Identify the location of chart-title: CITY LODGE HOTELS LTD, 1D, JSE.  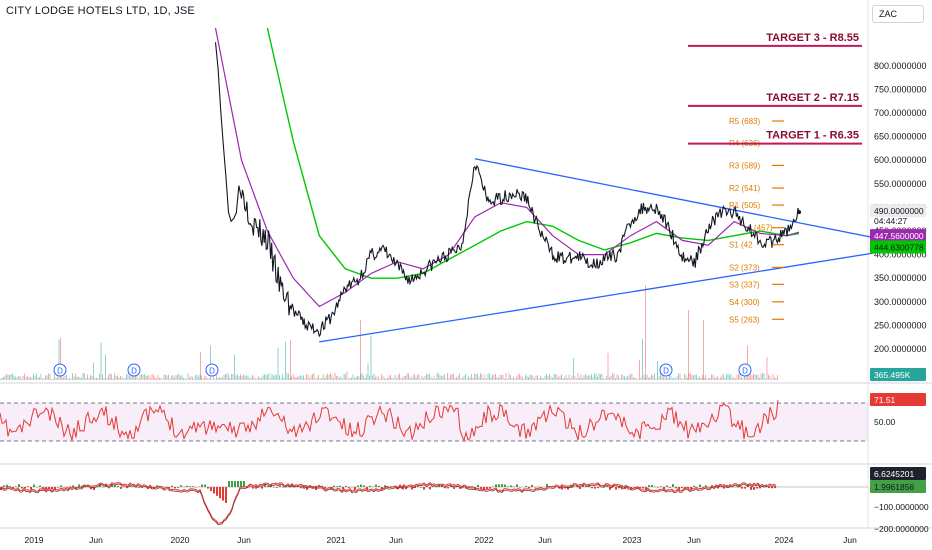
(100, 11).